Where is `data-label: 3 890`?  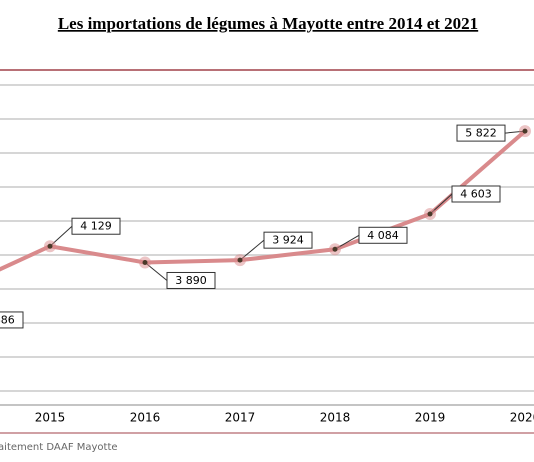 data-label: 3 890 is located at coordinates (191, 280).